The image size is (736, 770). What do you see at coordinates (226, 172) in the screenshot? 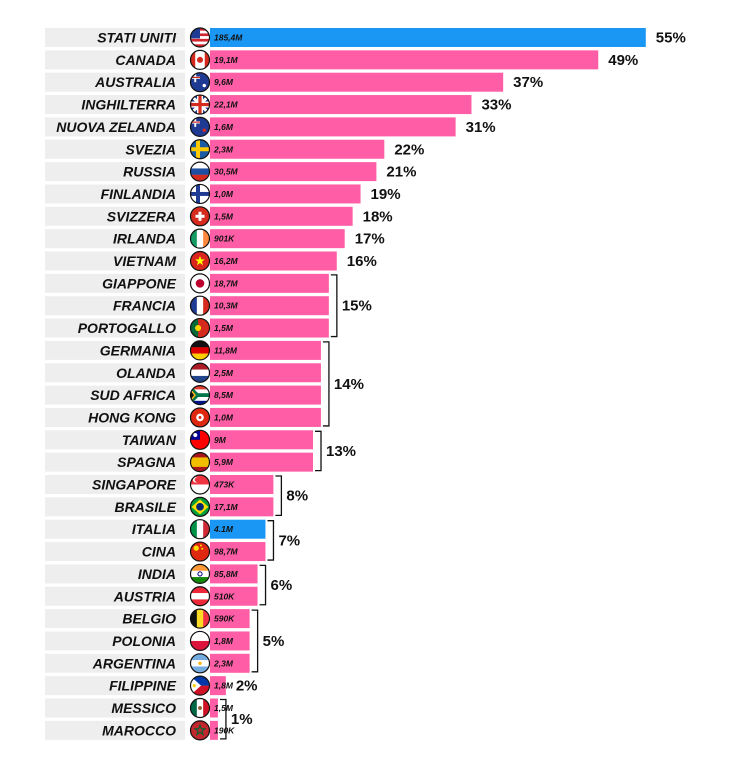
I see `value-label: 30,5M` at bounding box center [226, 172].